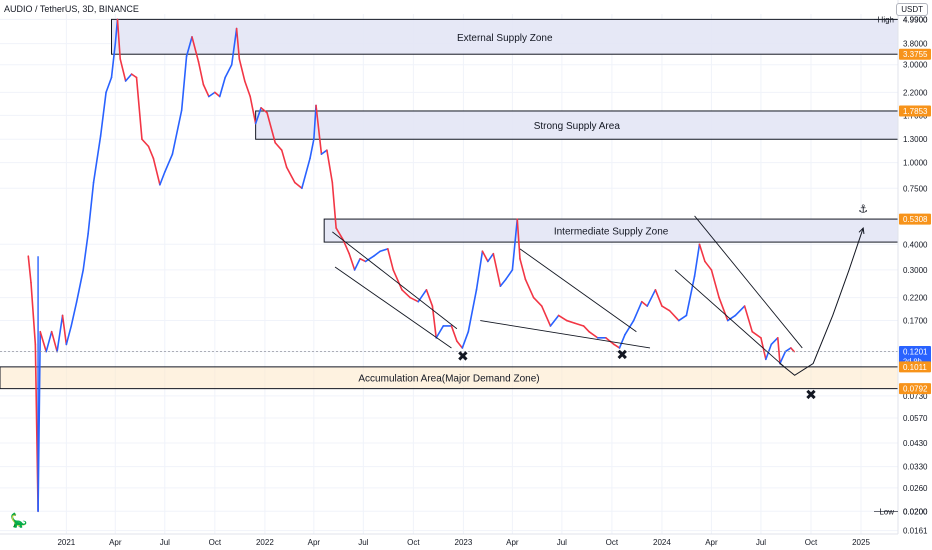 The height and width of the screenshot is (550, 932). What do you see at coordinates (861, 230) in the screenshot?
I see `projection-arrowhead` at bounding box center [861, 230].